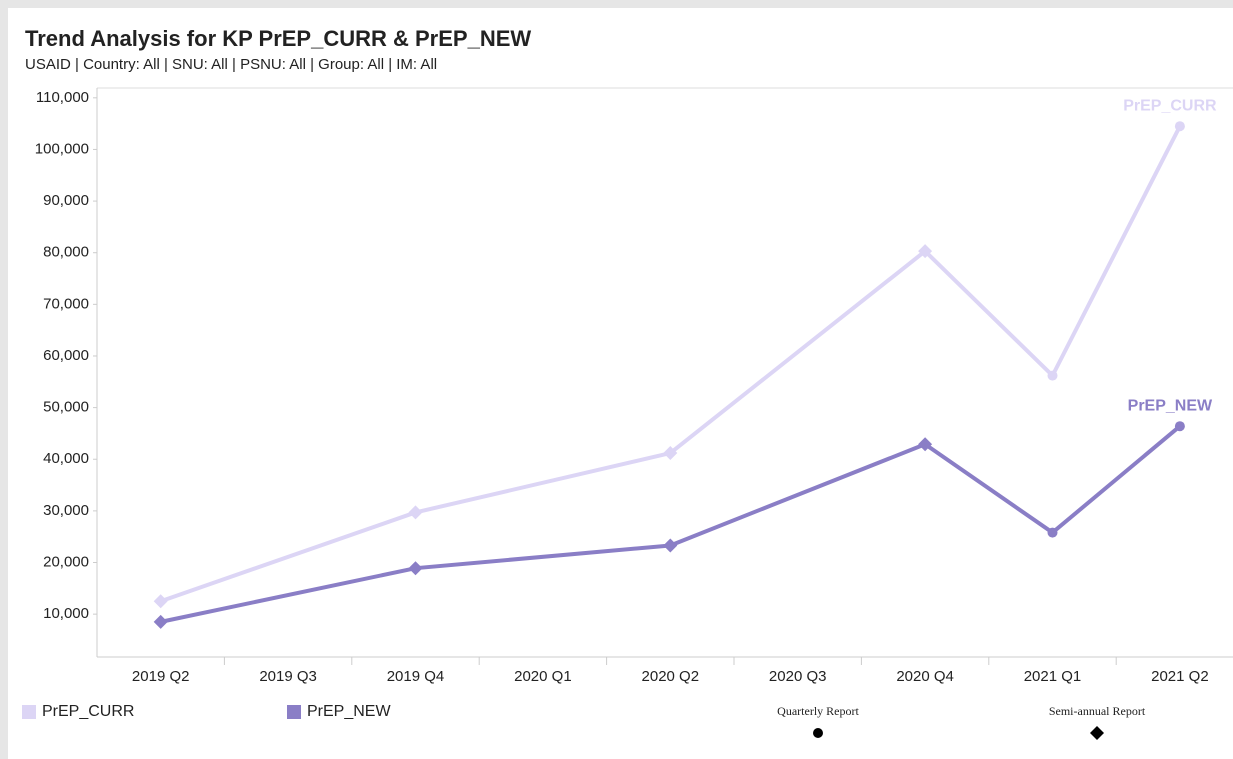 The image size is (1233, 759). Describe the element at coordinates (1097, 711) in the screenshot. I see `marker-legend-label: Semi-annual Report` at that location.